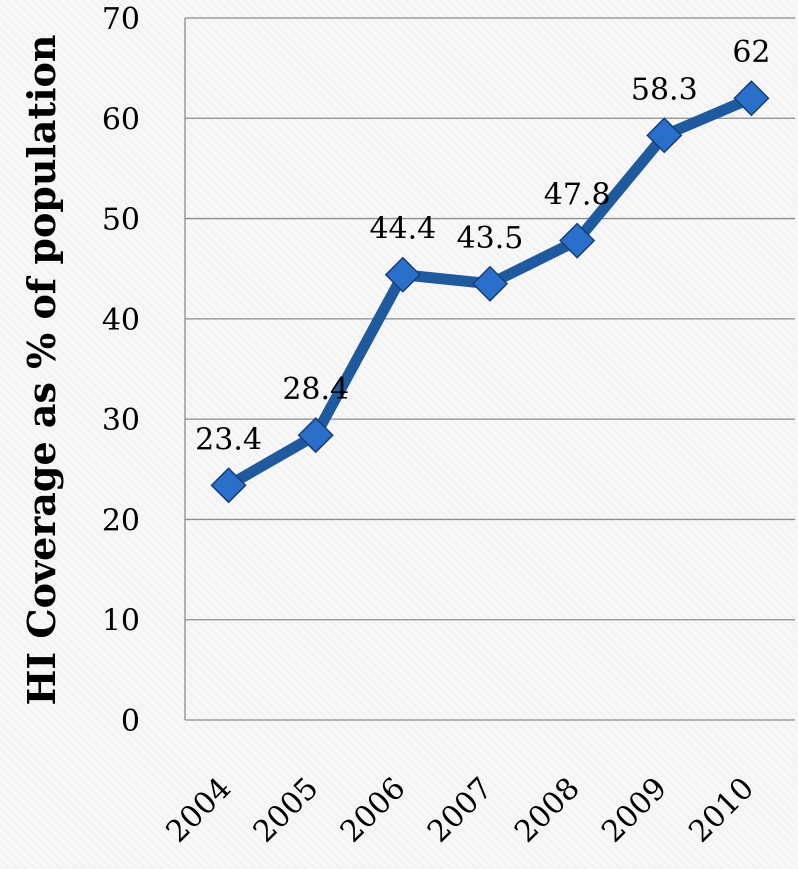 This screenshot has width=798, height=869. What do you see at coordinates (577, 195) in the screenshot?
I see `data-label: 47.8` at bounding box center [577, 195].